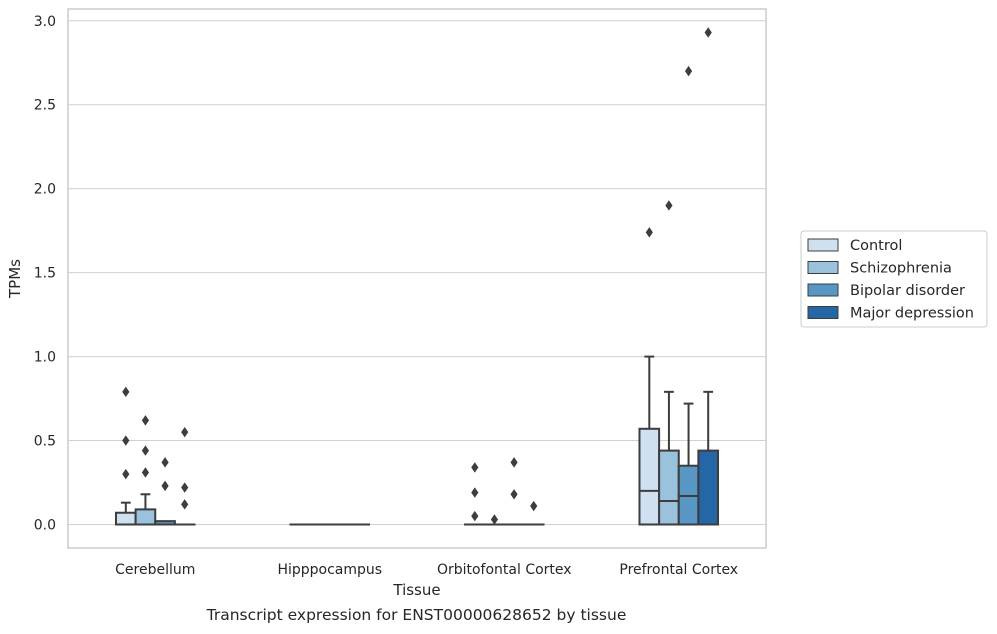 This screenshot has width=997, height=634. What do you see at coordinates (45, 106) in the screenshot?
I see `y-tick-label: 2.5` at bounding box center [45, 106].